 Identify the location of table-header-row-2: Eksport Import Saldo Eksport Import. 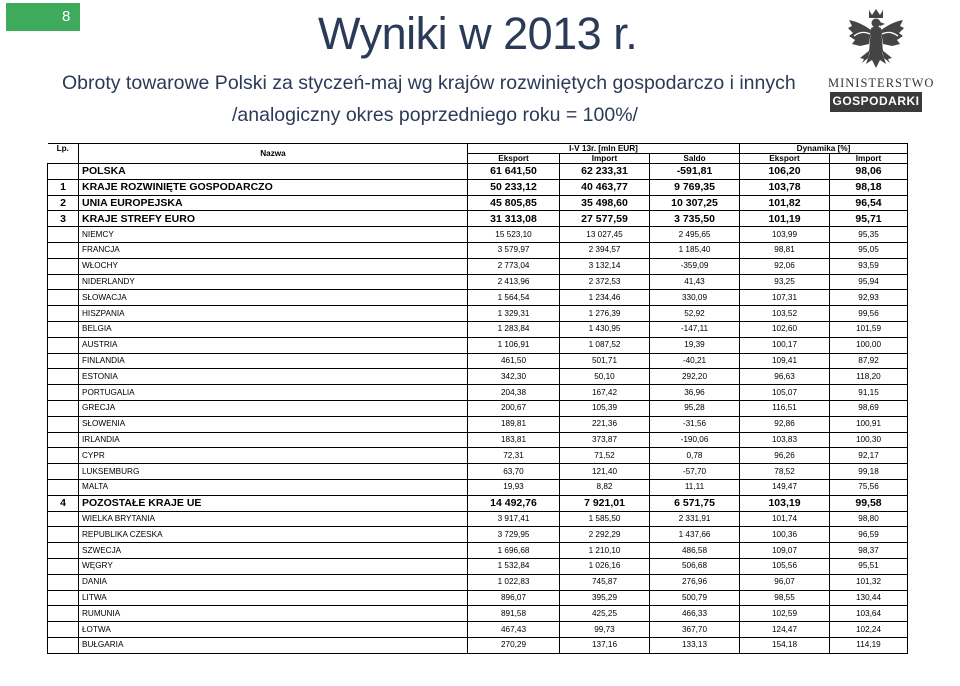
(478, 158).